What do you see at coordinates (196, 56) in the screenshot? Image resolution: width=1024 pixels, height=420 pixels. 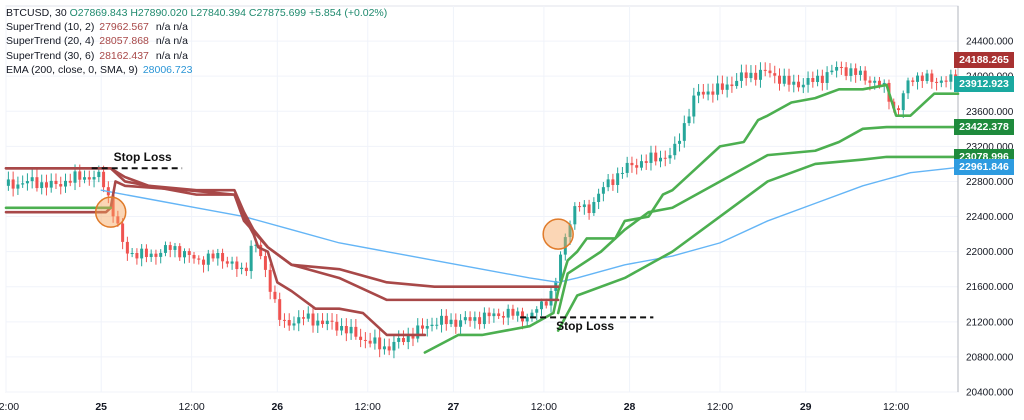 I see `legend-indicator-supertrend-30-6: SuperTrend (30, 6) 28162.437 n/a n/a` at bounding box center [196, 56].